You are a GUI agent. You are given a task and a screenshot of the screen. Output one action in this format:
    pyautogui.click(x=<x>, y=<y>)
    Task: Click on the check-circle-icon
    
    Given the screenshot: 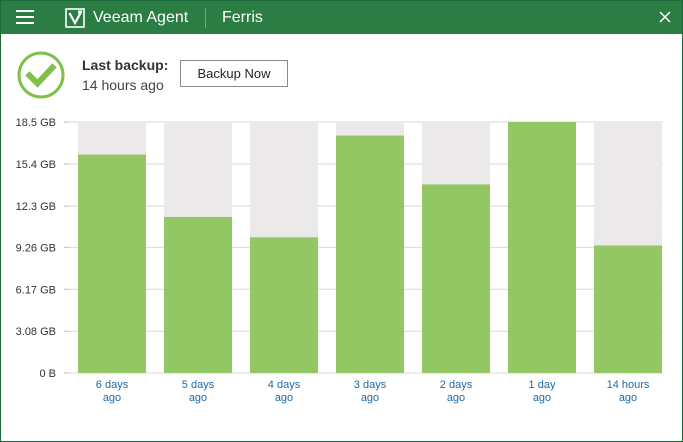 What is the action you would take?
    pyautogui.click(x=41, y=75)
    